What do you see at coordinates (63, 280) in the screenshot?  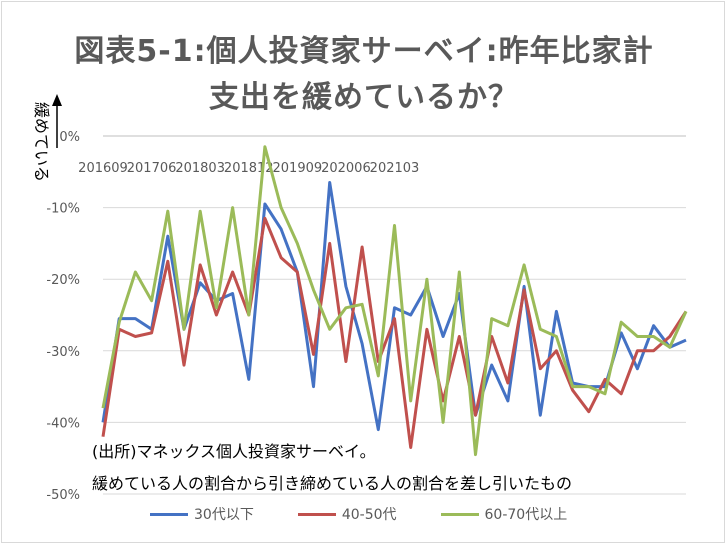 I see `y-tick-label: -20%` at bounding box center [63, 280].